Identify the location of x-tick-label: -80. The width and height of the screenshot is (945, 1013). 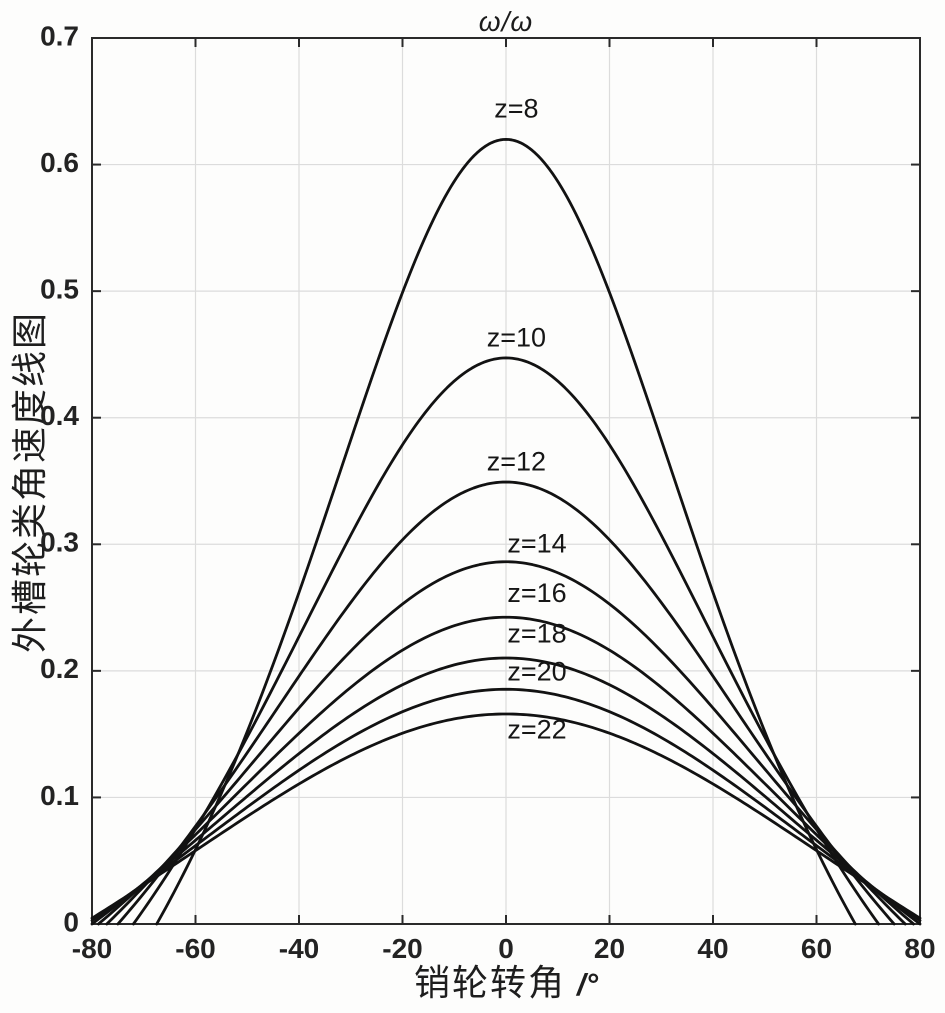
(92, 948).